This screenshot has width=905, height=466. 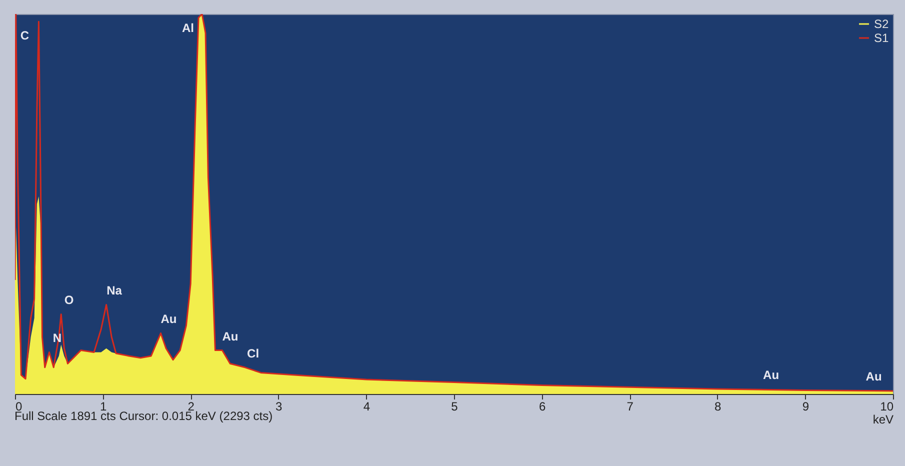 What do you see at coordinates (806, 407) in the screenshot?
I see `x-tick-label: 9` at bounding box center [806, 407].